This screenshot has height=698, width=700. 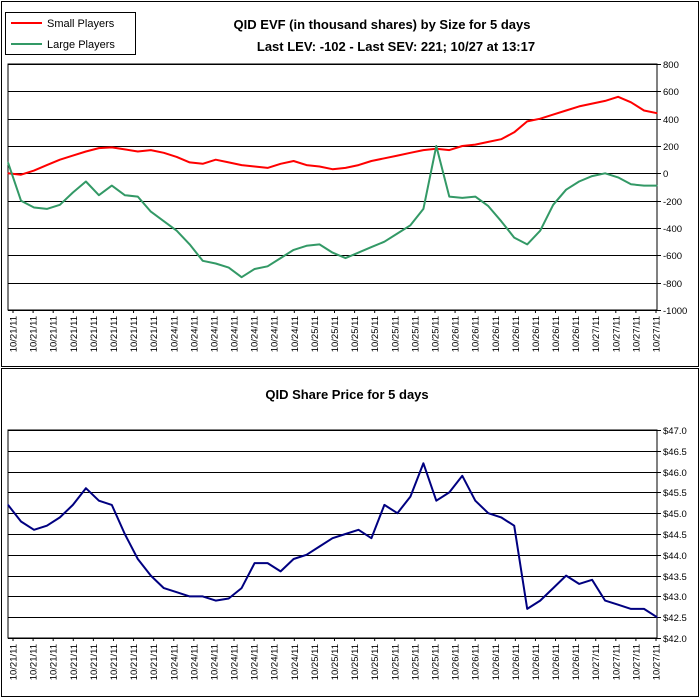 I want to click on legend-label-small-players: Small Players, so click(x=81, y=24).